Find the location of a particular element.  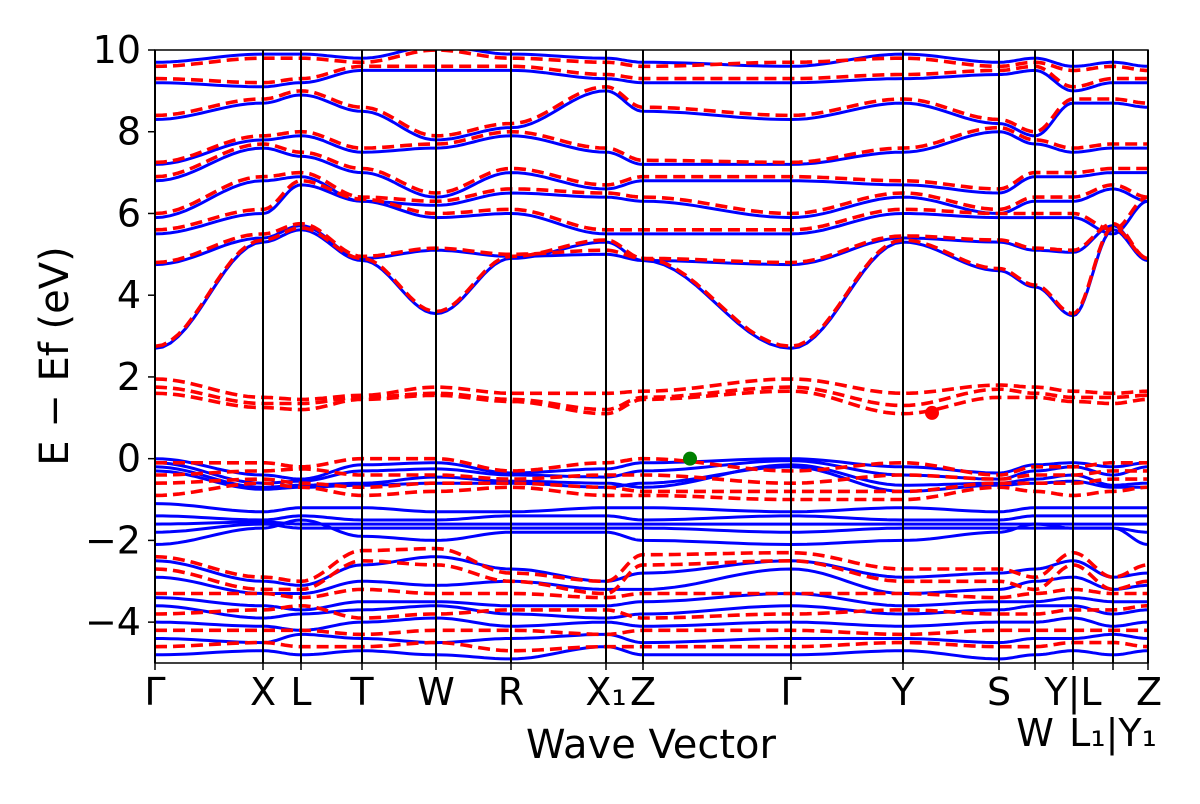

x-tick-label: L₁|Y₁ is located at coordinates (1113, 733).